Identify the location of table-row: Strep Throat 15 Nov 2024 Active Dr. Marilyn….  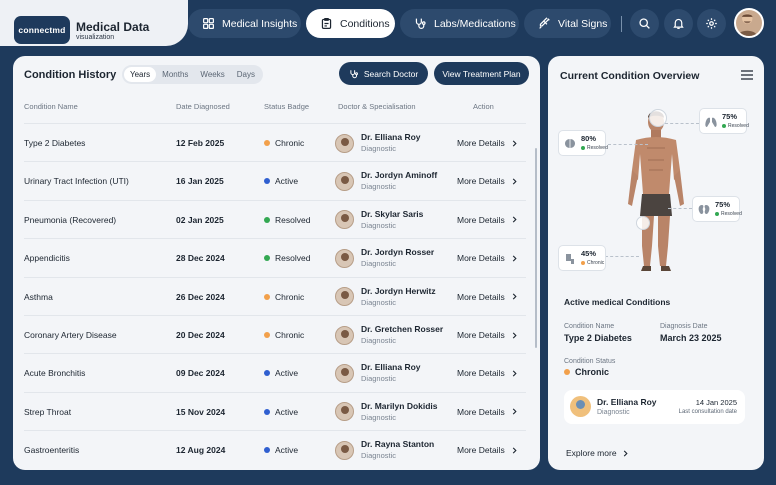
(275, 411).